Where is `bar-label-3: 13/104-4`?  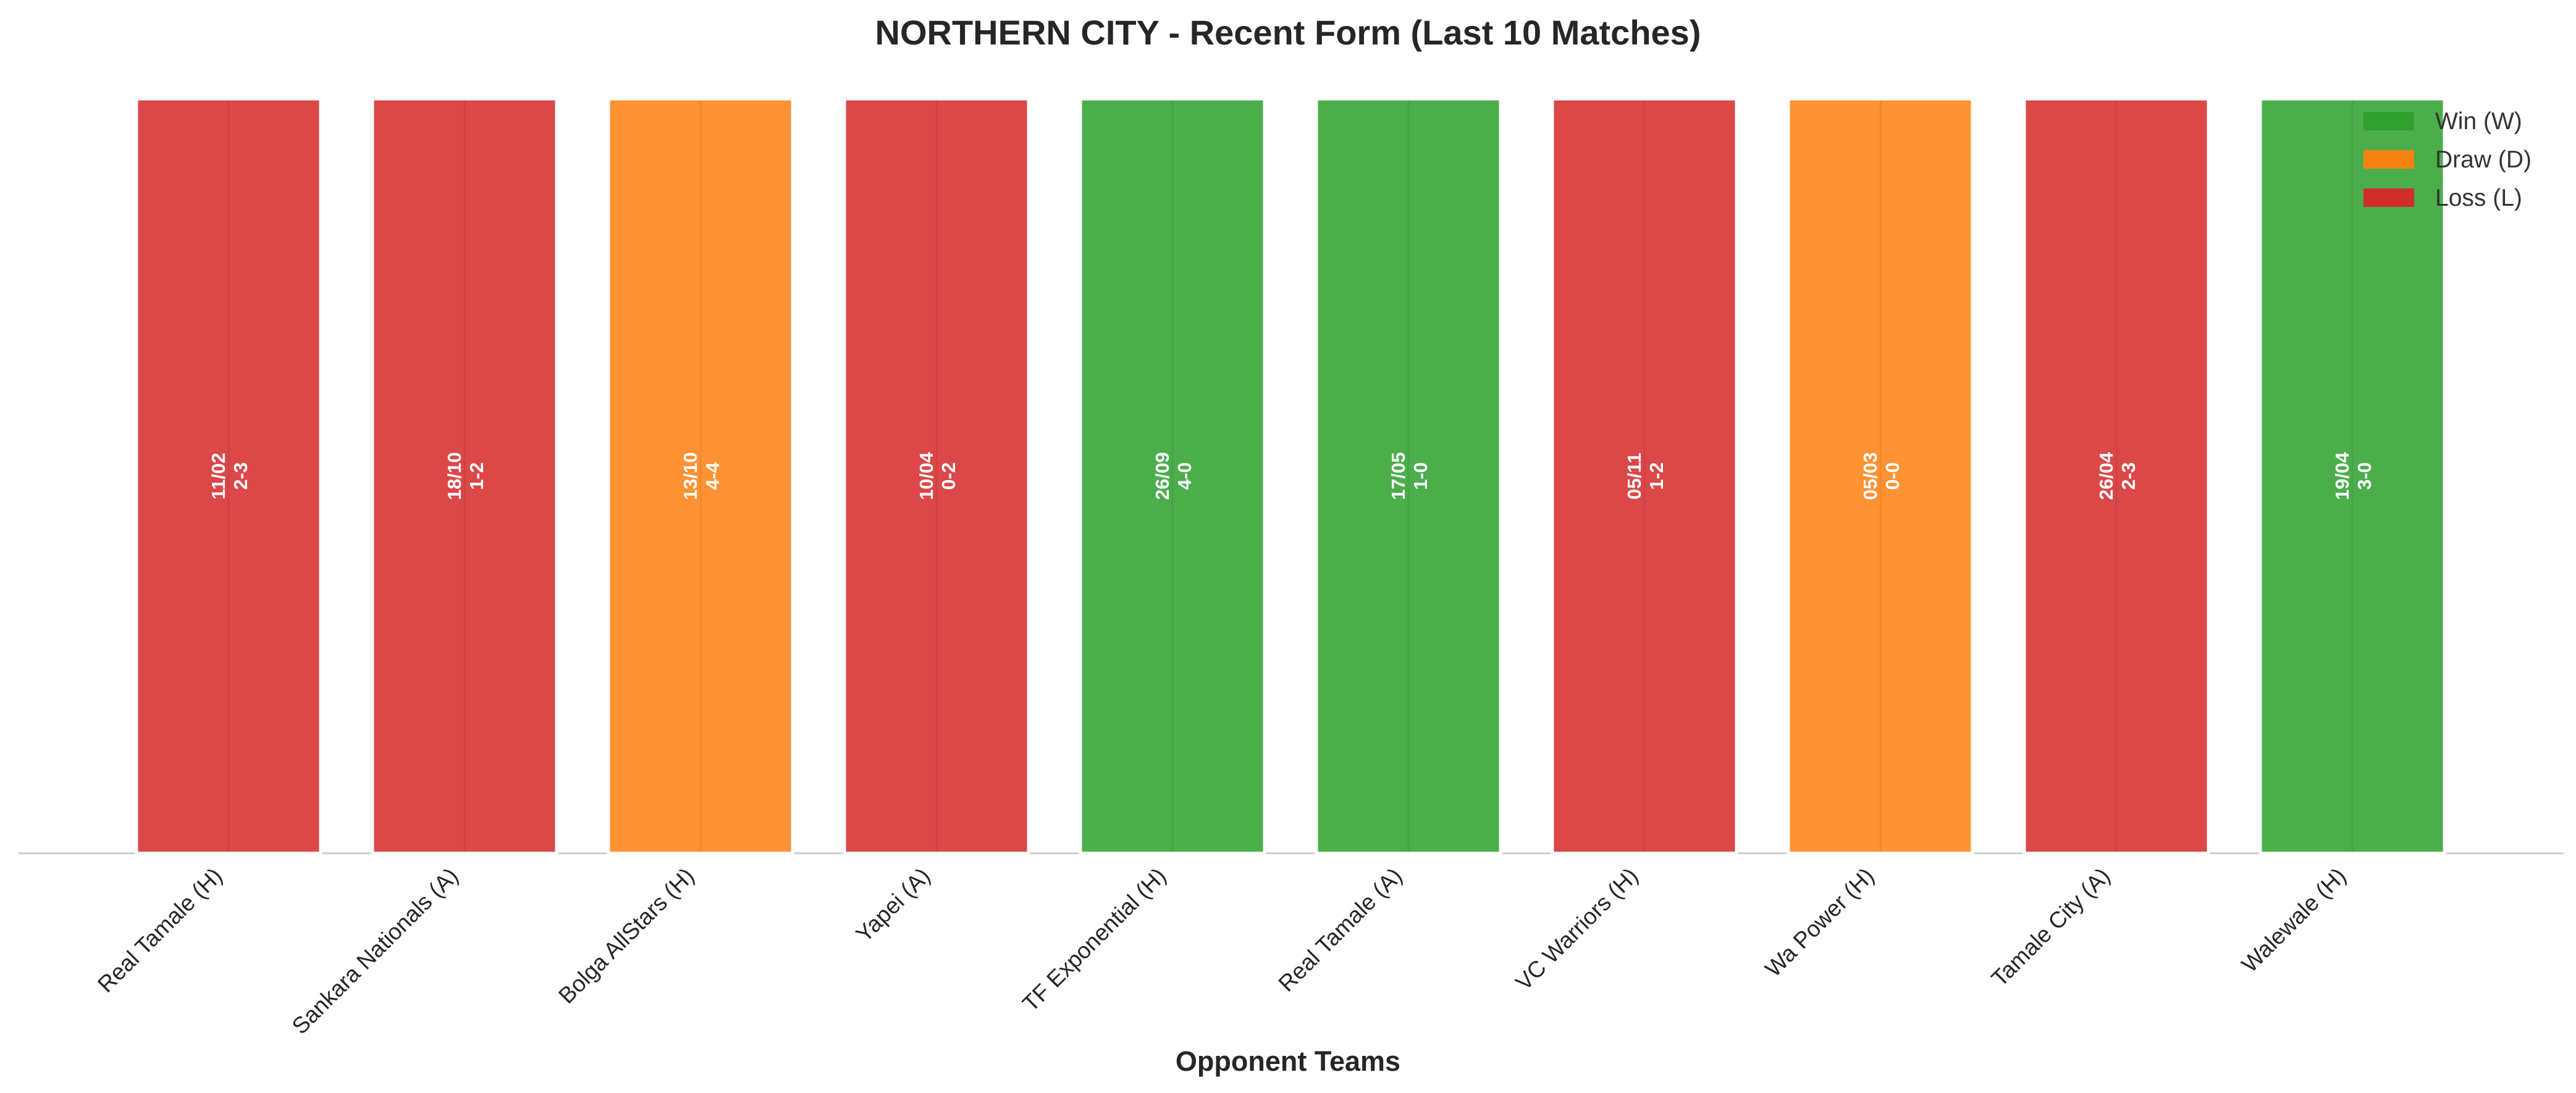 bar-label-3: 13/104-4 is located at coordinates (701, 476).